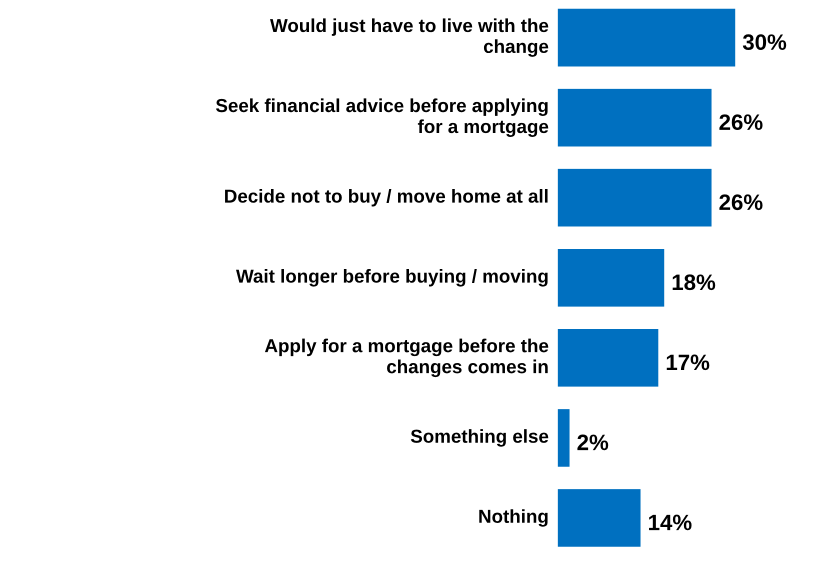 The image size is (813, 562). Describe the element at coordinates (694, 282) in the screenshot. I see `data-label: 18%` at that location.